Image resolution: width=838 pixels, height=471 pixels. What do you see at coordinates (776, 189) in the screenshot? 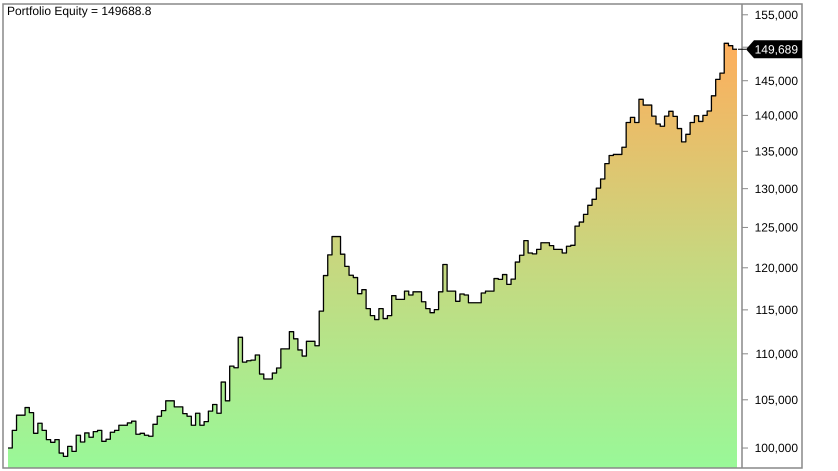
I see `y-tick-label: 130,000` at bounding box center [776, 189].